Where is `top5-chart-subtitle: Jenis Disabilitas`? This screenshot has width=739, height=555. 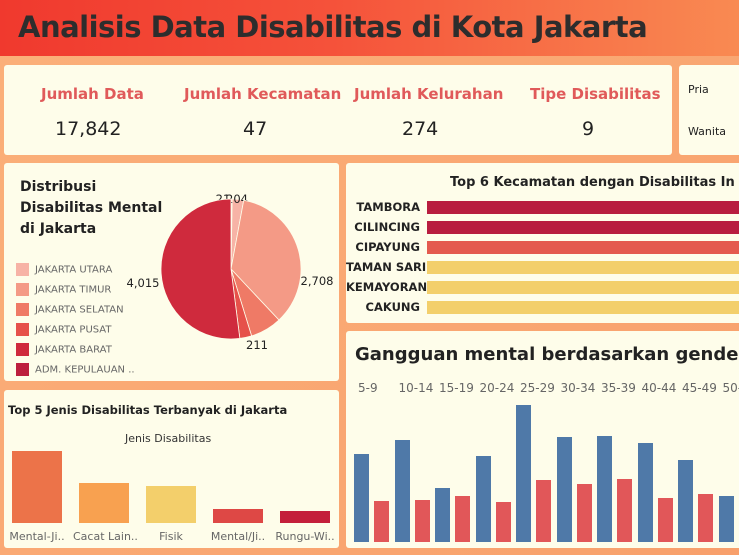
top5-chart-subtitle: Jenis Disabilitas is located at coordinates (168, 438).